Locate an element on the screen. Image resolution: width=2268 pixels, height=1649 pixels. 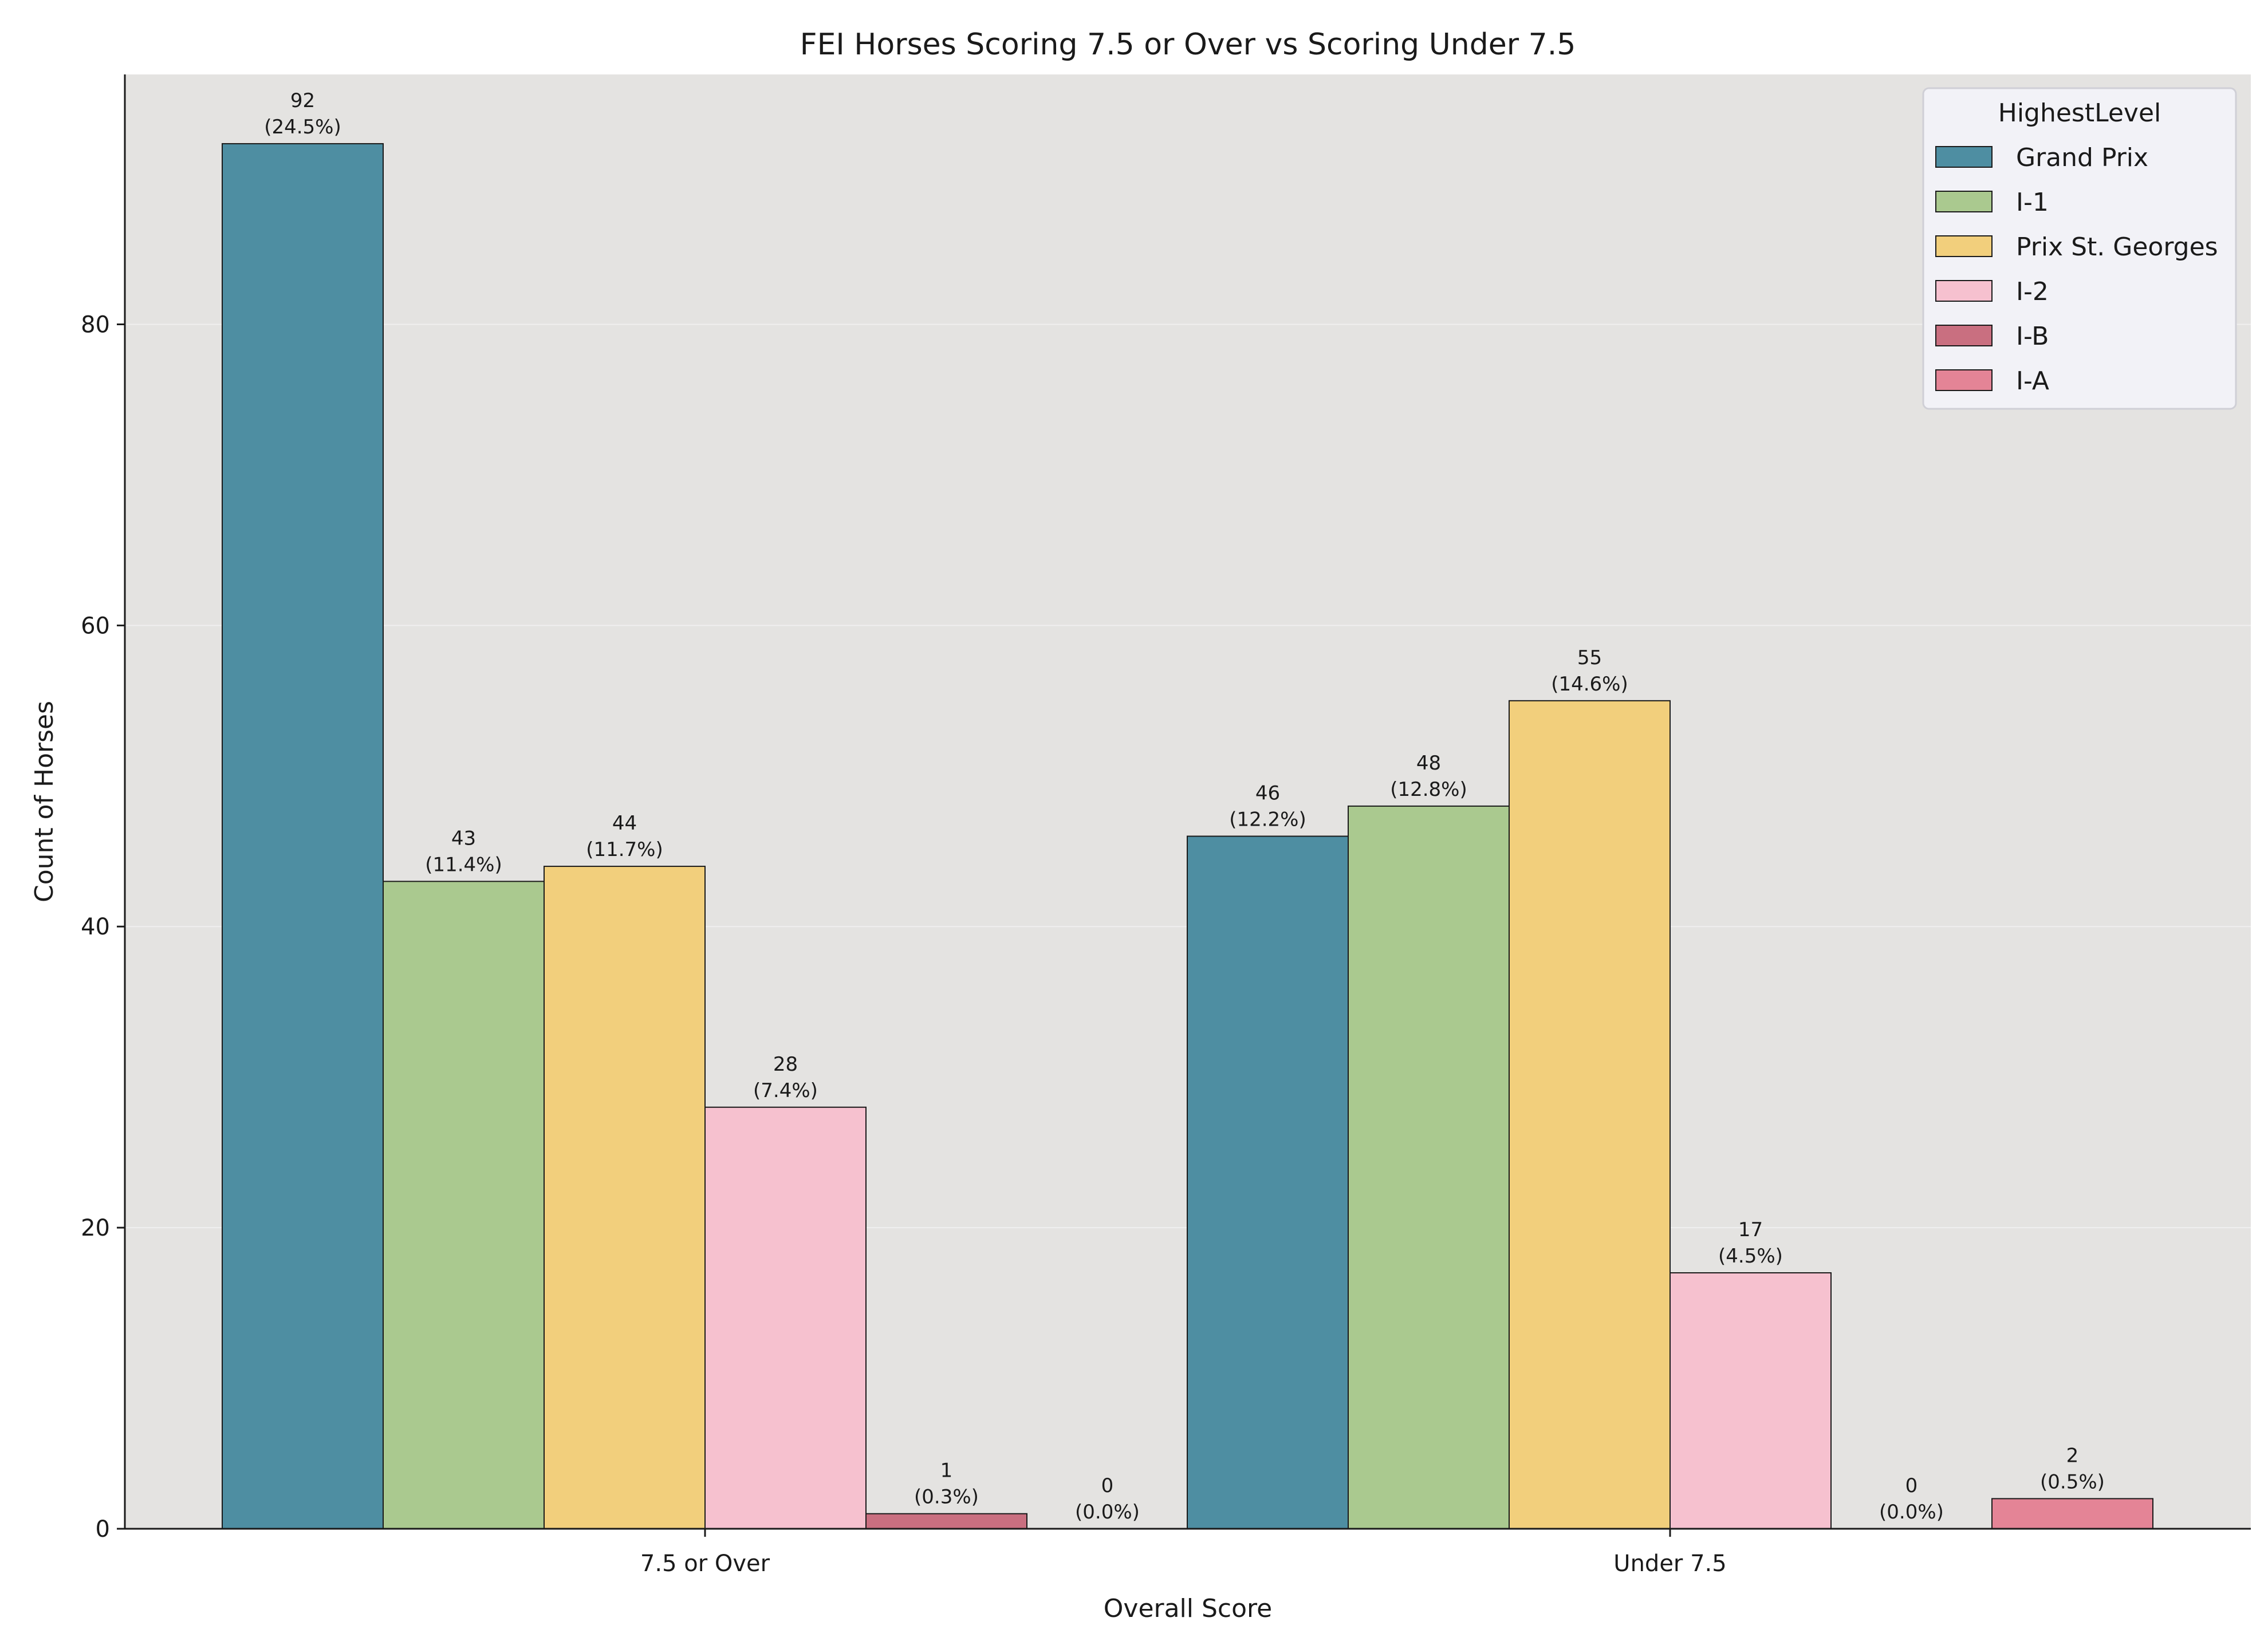
x-tick-label: Under 7.5 is located at coordinates (1669, 1564).